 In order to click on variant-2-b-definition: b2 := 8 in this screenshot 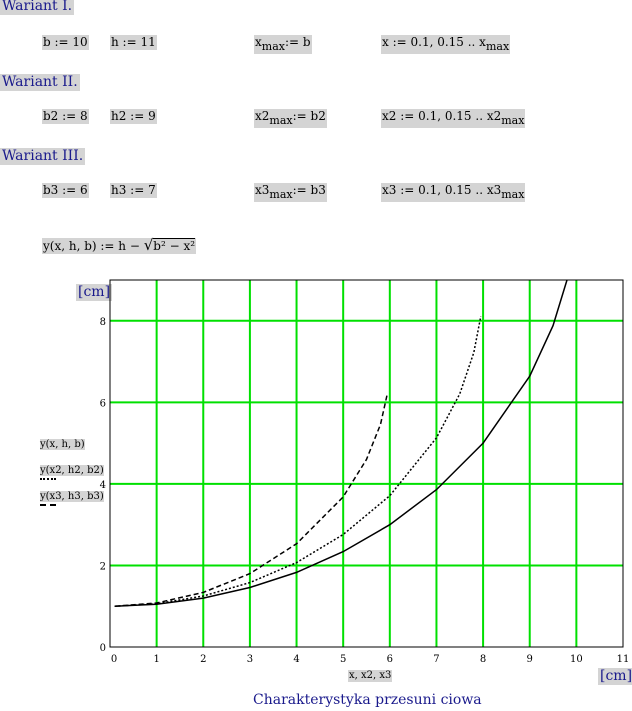, I will do `click(65, 116)`.